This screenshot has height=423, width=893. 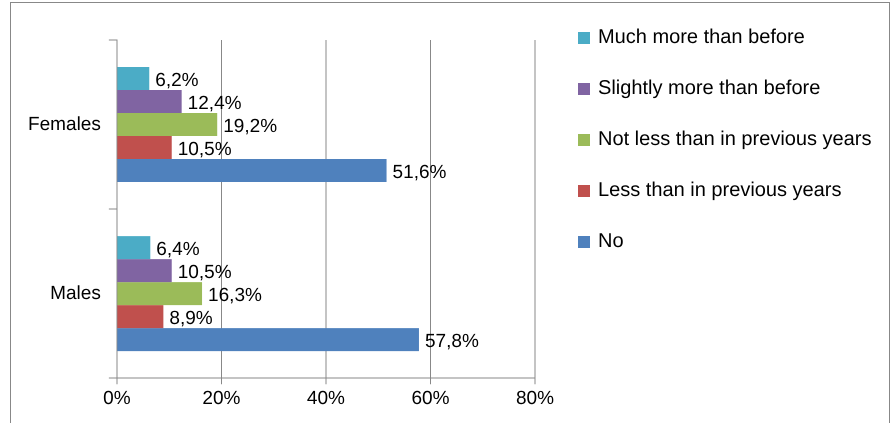 What do you see at coordinates (419, 172) in the screenshot?
I see `data-label: 51,6%` at bounding box center [419, 172].